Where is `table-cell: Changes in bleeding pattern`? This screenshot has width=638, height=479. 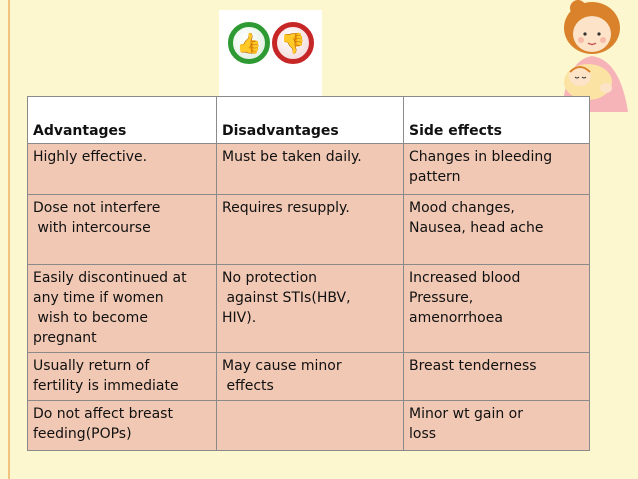
table-cell: Changes in bleeding pattern is located at coordinates (496, 169).